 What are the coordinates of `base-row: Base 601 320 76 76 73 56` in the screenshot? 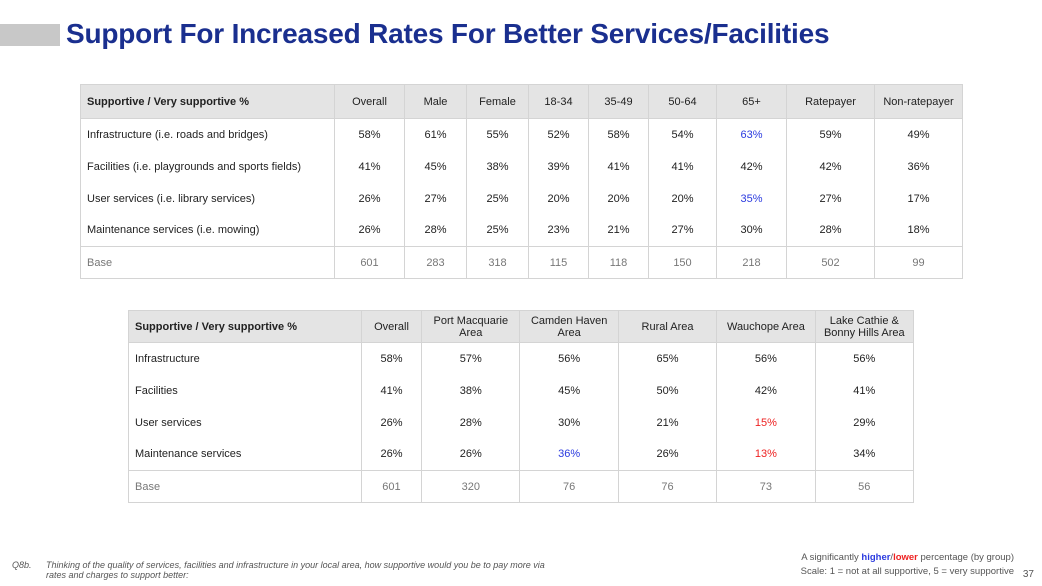 It's located at (521, 486).